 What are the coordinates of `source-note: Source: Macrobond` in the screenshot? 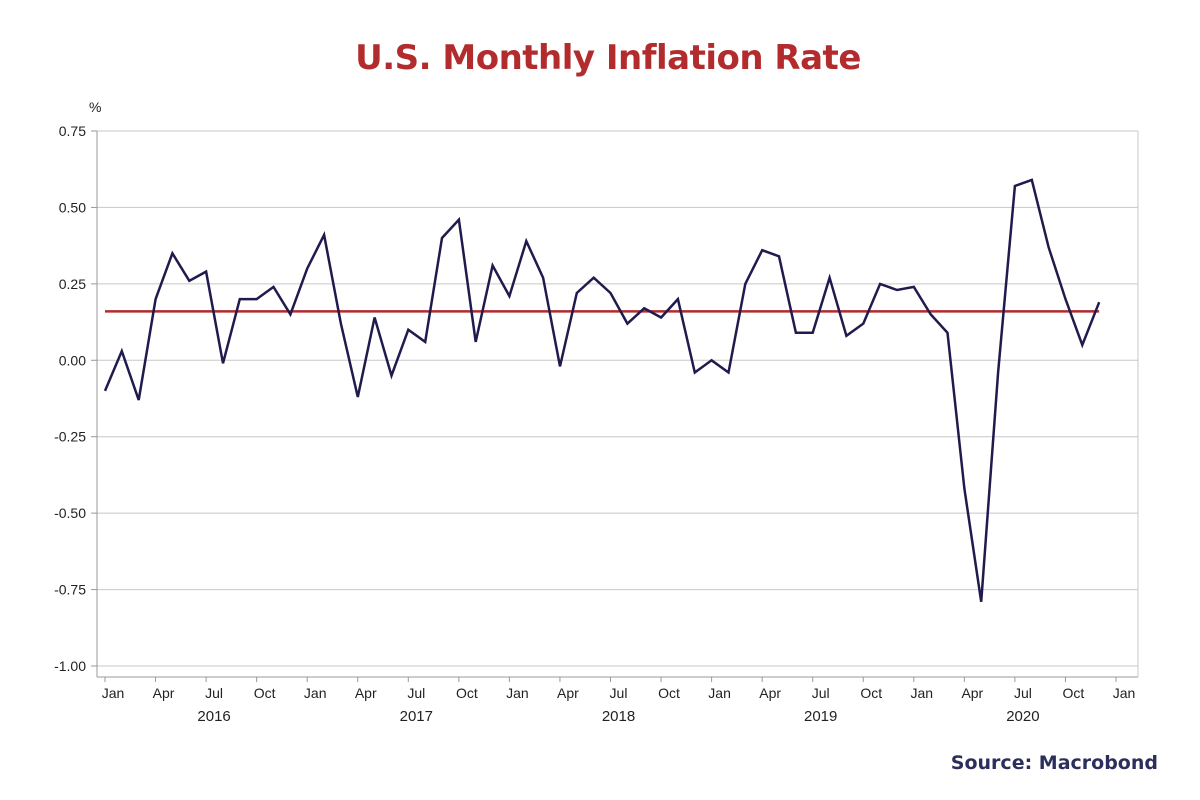 It's located at (1054, 763).